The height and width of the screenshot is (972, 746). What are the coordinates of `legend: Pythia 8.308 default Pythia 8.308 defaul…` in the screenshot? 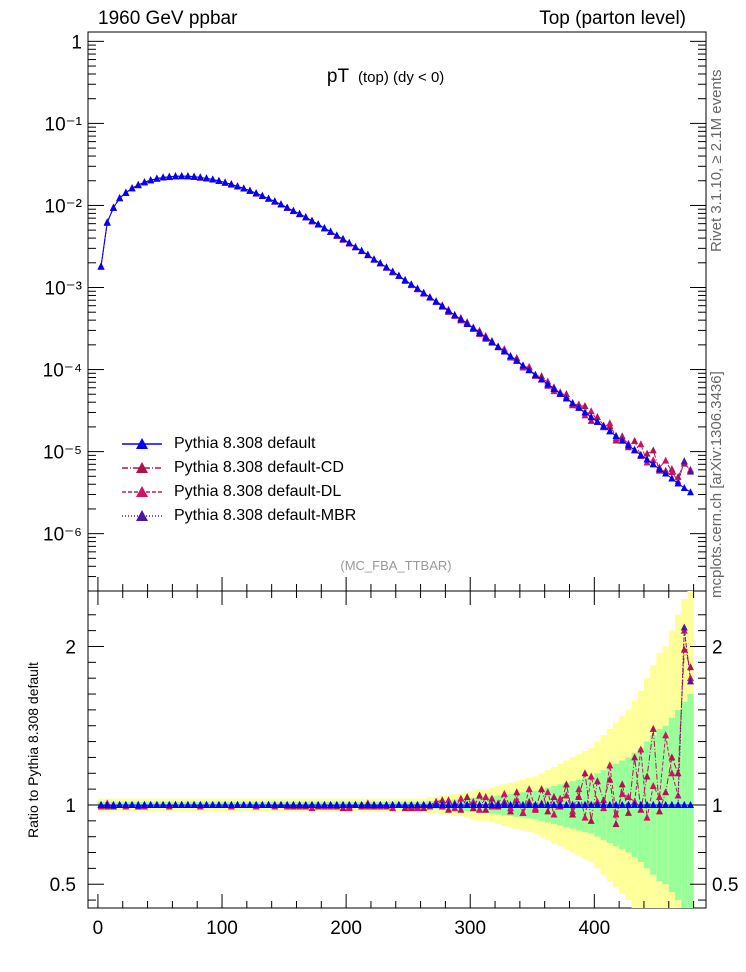 It's located at (238, 480).